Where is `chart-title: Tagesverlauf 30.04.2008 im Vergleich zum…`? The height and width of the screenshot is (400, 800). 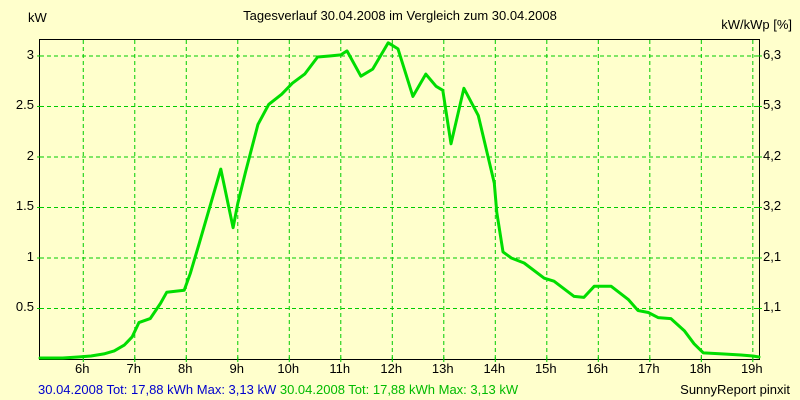 chart-title: Tagesverlauf 30.04.2008 im Vergleich zum… is located at coordinates (400, 15).